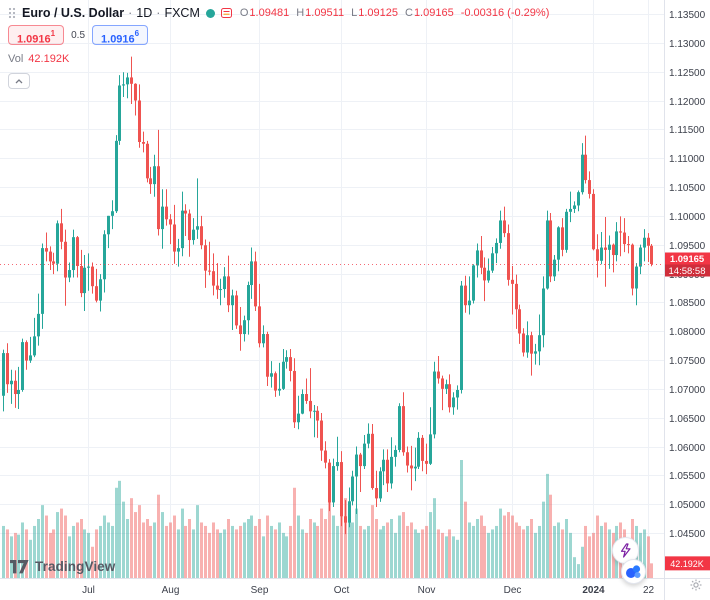 This screenshot has width=710, height=600. I want to click on time-axis-label: Nov, so click(427, 590).